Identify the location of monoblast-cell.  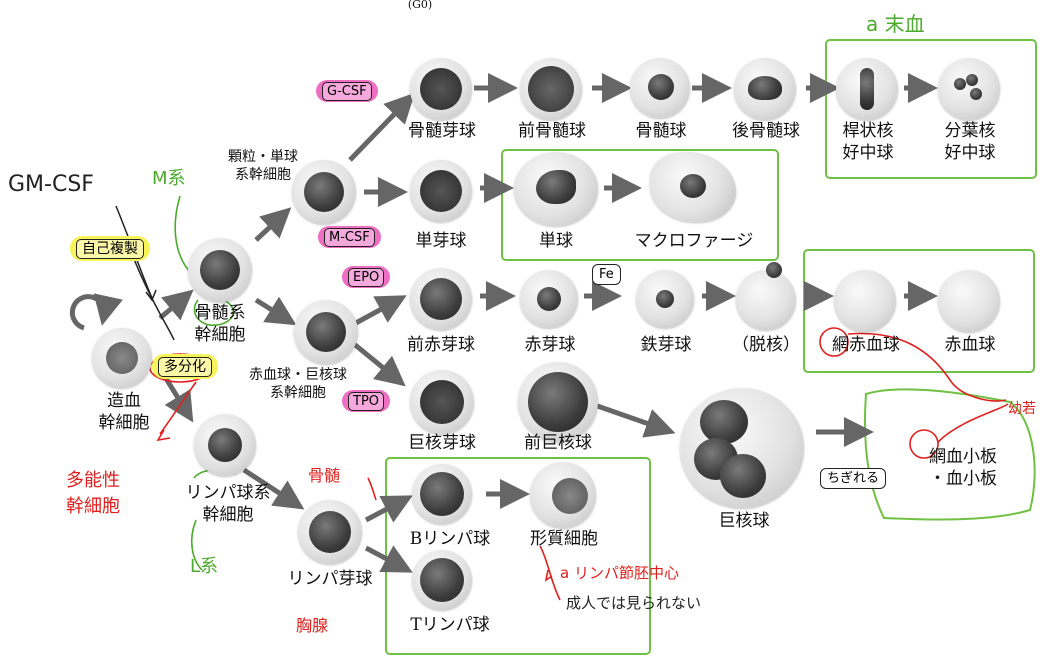
(441, 191).